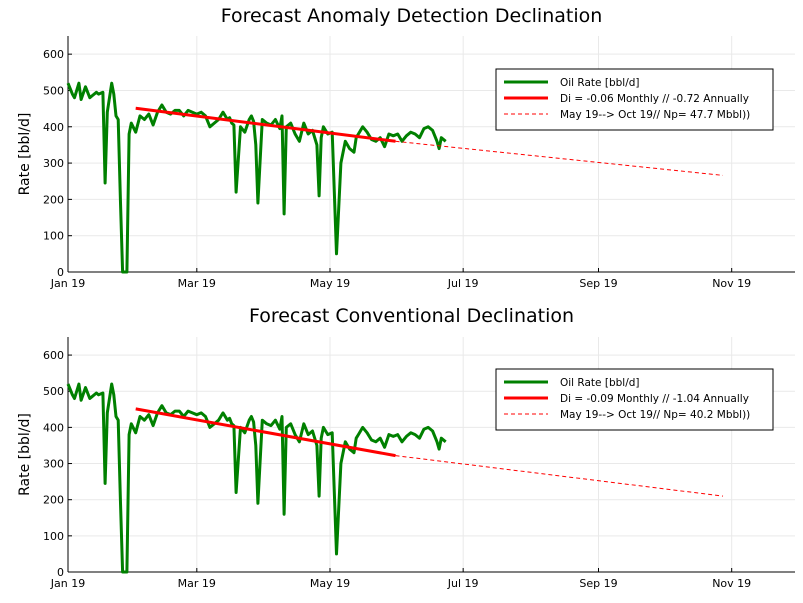 This screenshot has width=803, height=603. I want to click on legend-entry: Di = -0.06 Monthly // -0.72 Annually, so click(654, 99).